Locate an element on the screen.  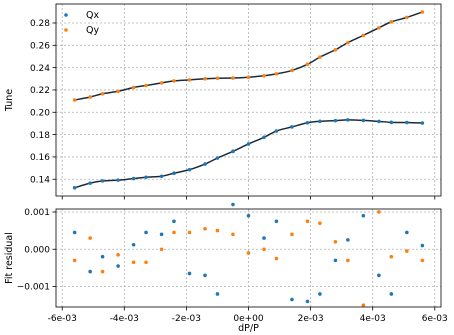
legend-marker-qy is located at coordinates (66, 30).